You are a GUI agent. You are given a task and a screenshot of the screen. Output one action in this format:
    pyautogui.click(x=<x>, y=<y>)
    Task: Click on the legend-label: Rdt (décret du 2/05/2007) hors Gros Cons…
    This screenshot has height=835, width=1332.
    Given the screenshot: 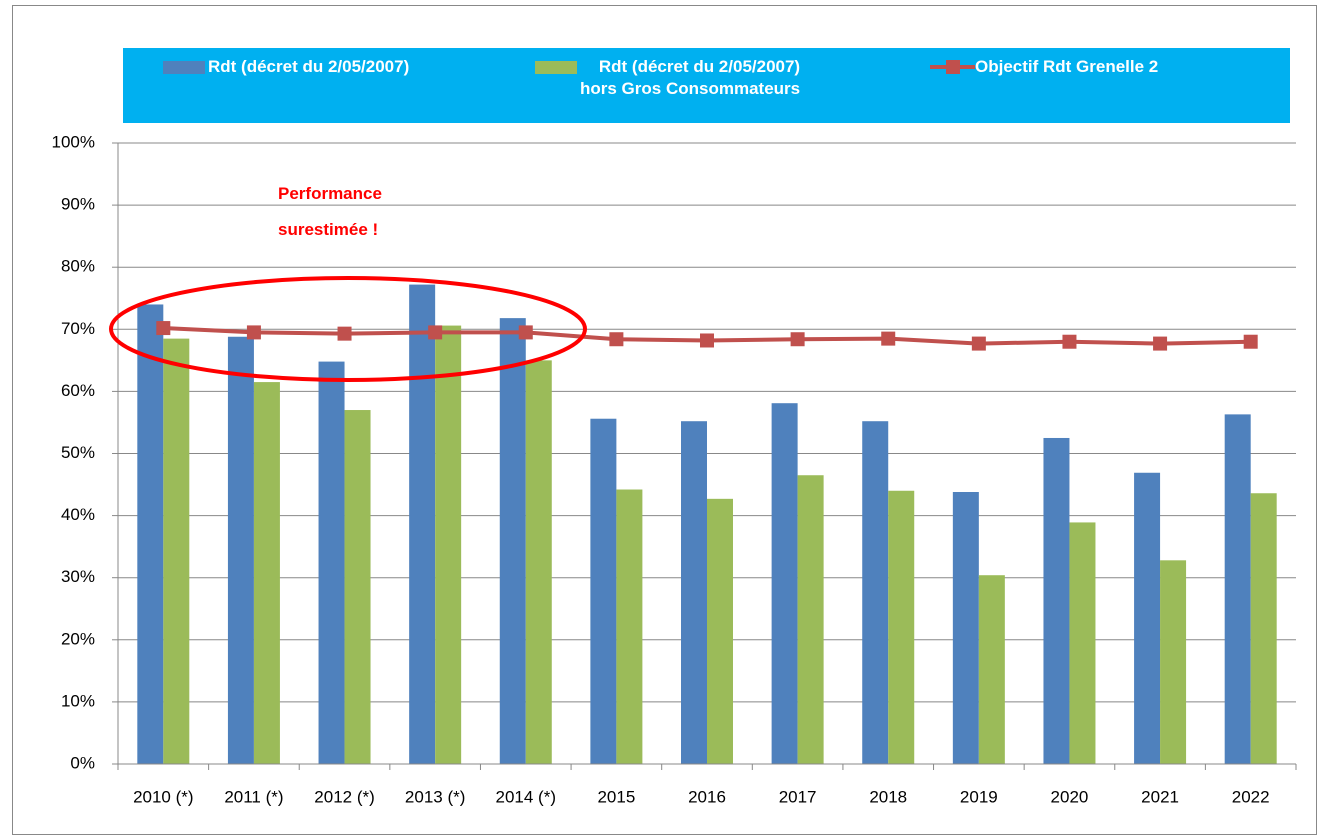 What is the action you would take?
    pyautogui.click(x=690, y=77)
    